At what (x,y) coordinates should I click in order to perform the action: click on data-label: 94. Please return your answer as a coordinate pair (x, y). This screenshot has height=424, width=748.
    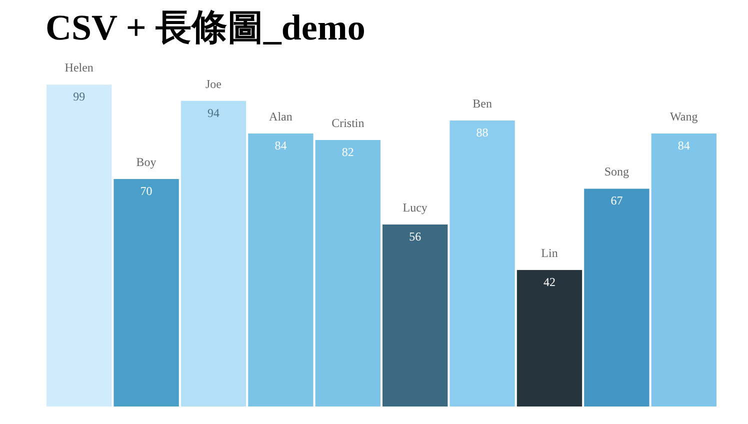
    Looking at the image, I should click on (214, 113).